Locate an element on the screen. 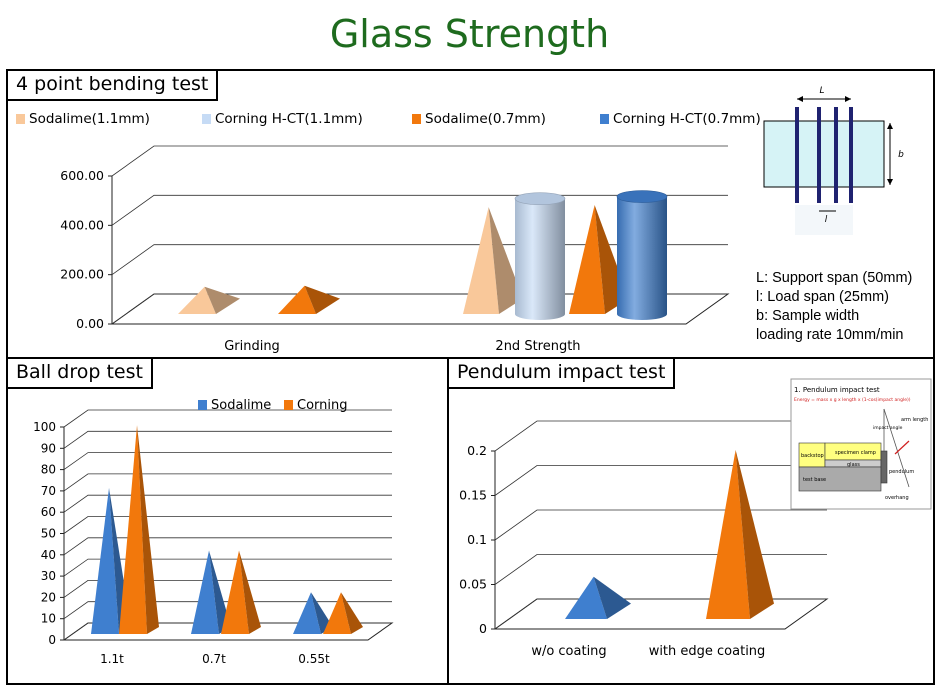  y-tick-label: 0.00 is located at coordinates (90, 323).